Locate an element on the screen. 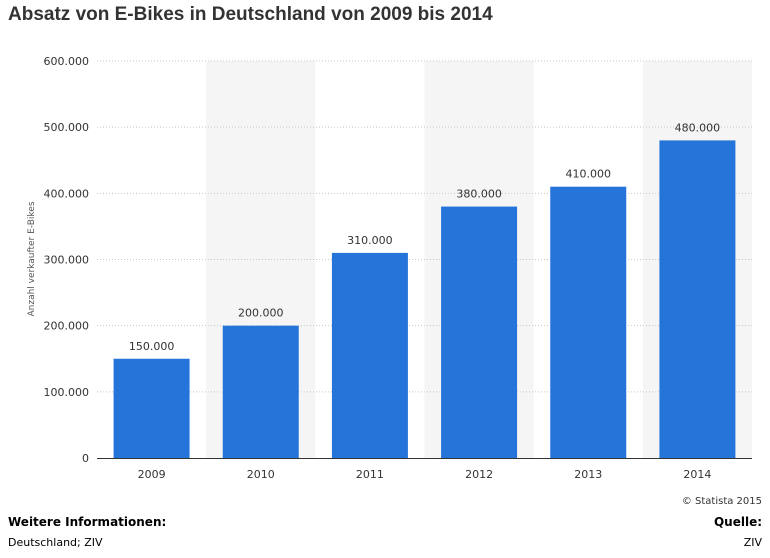 Image resolution: width=770 pixels, height=558 pixels. more-info-heading: Weitere Informationen: is located at coordinates (87, 522).